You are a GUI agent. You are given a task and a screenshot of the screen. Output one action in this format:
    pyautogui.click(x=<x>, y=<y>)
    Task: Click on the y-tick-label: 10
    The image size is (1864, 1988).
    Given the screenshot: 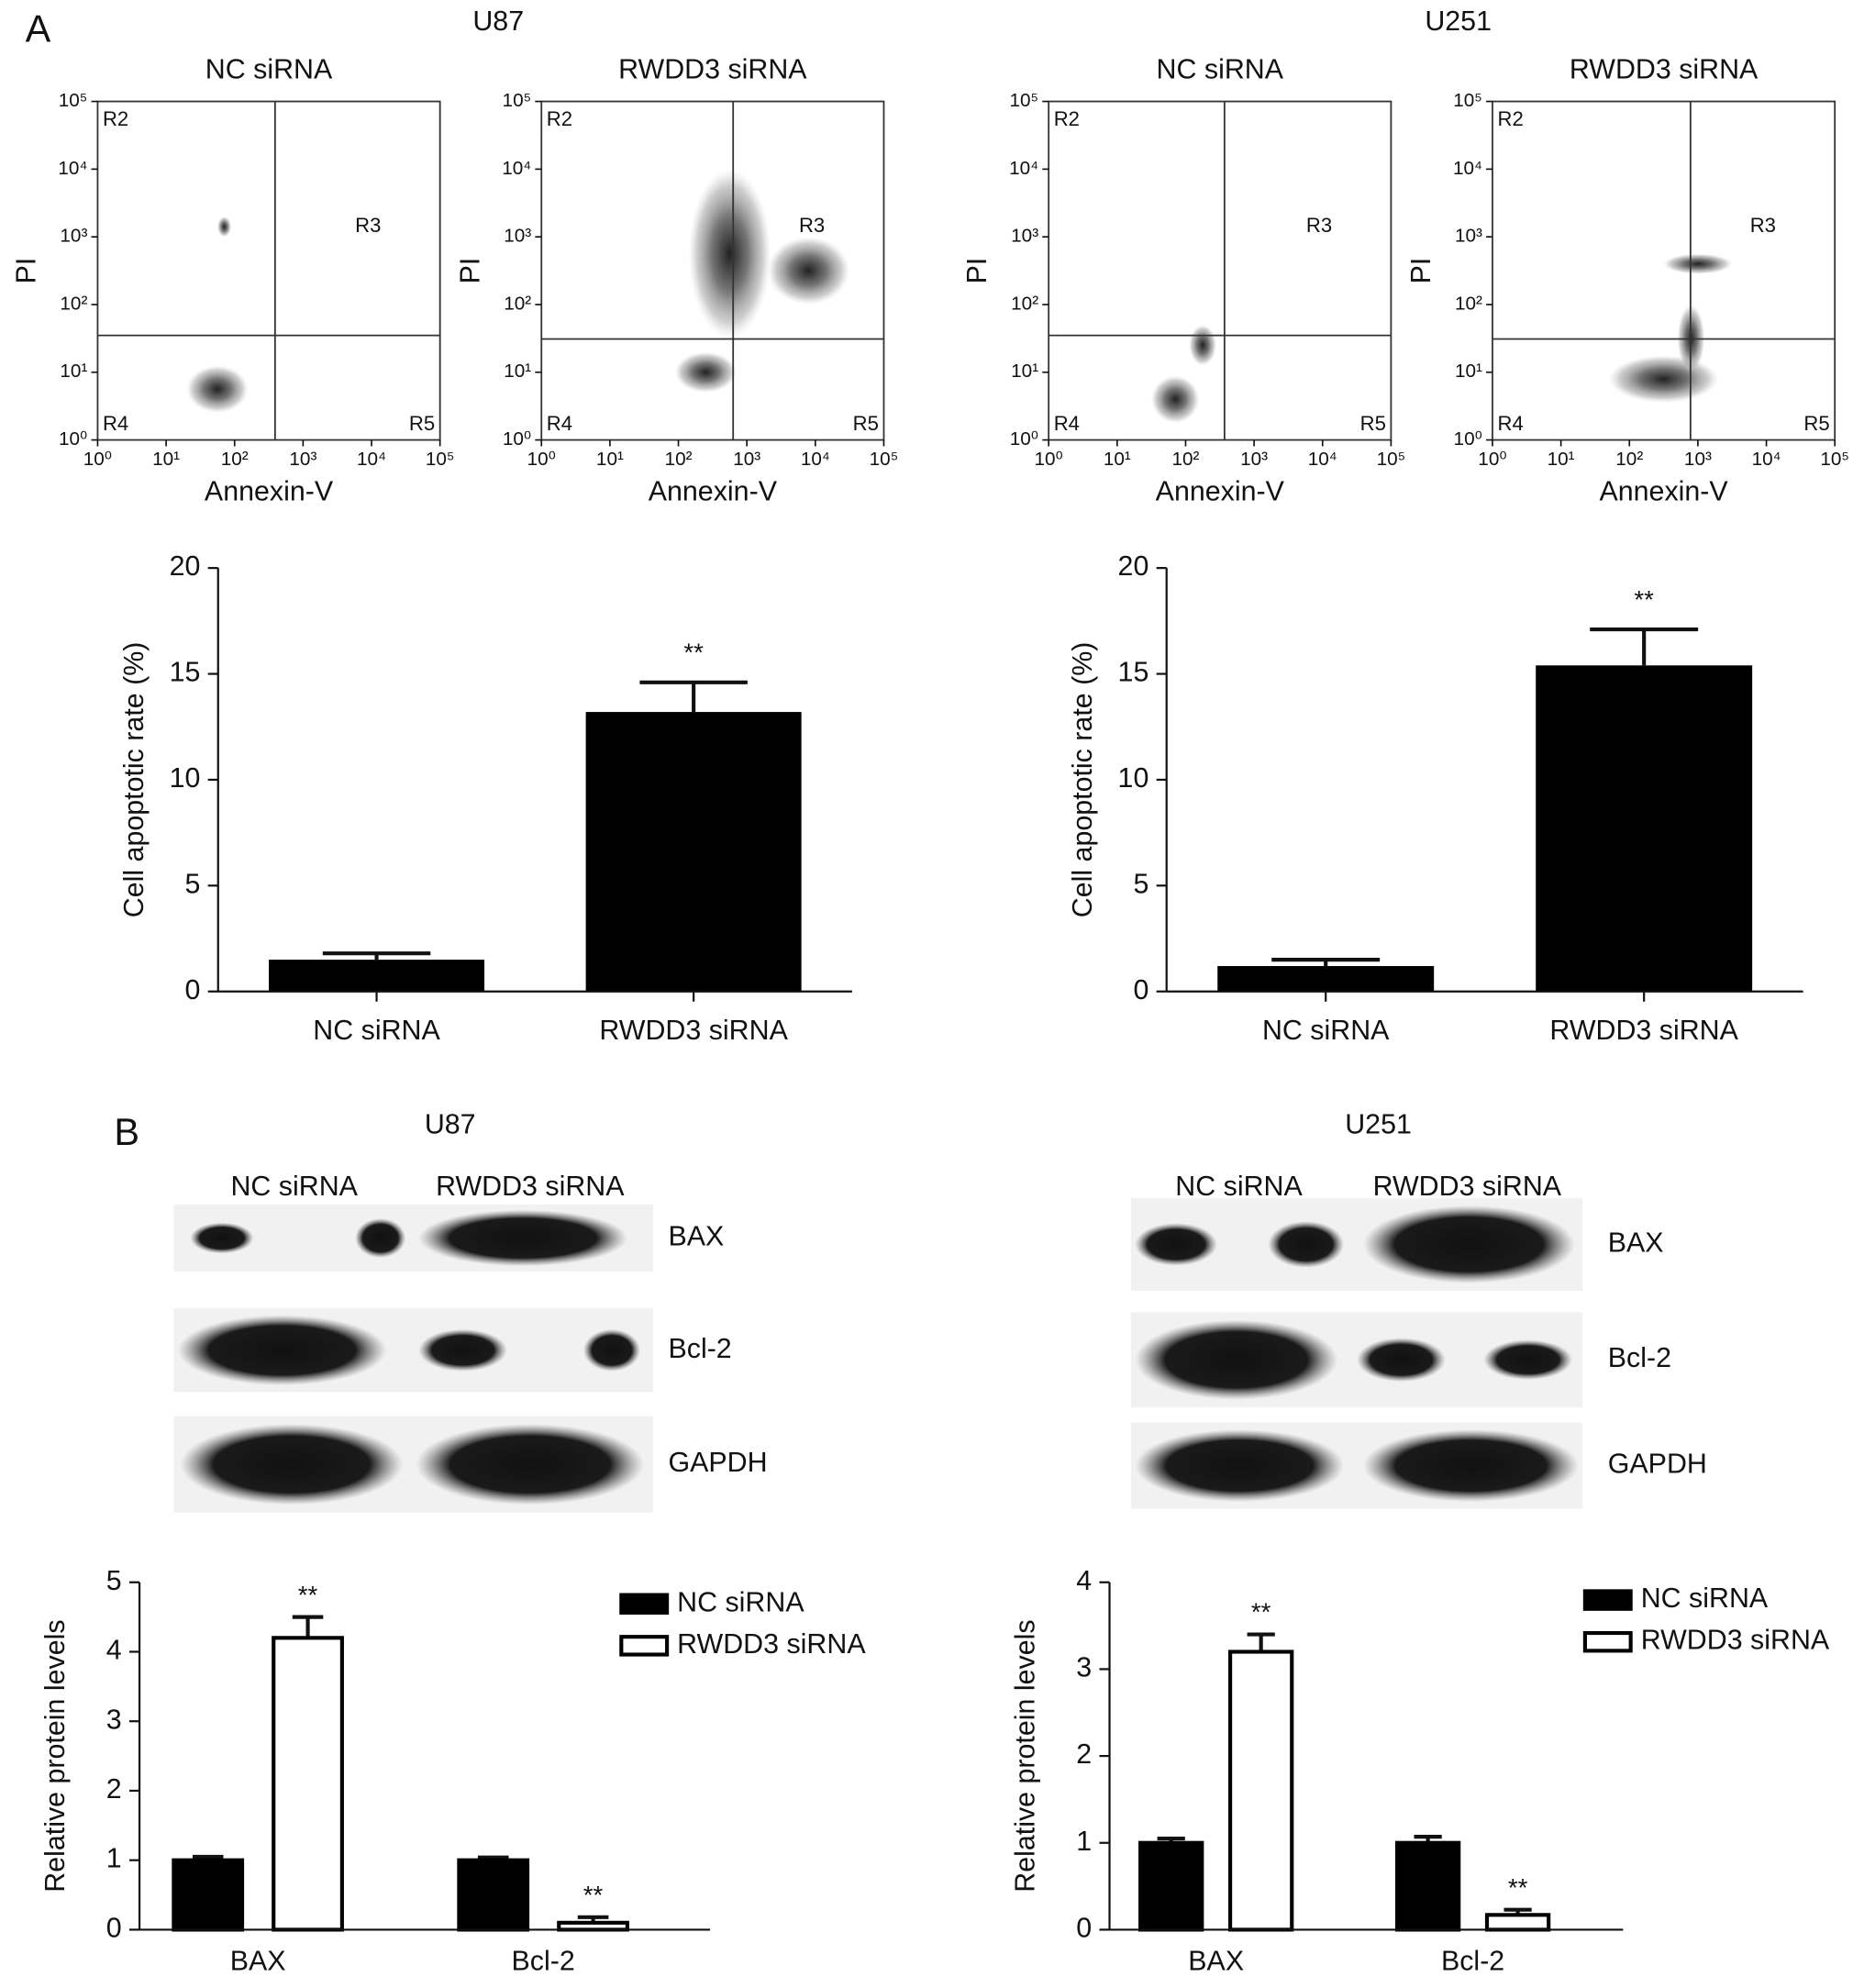 What is the action you would take?
    pyautogui.click(x=1134, y=778)
    